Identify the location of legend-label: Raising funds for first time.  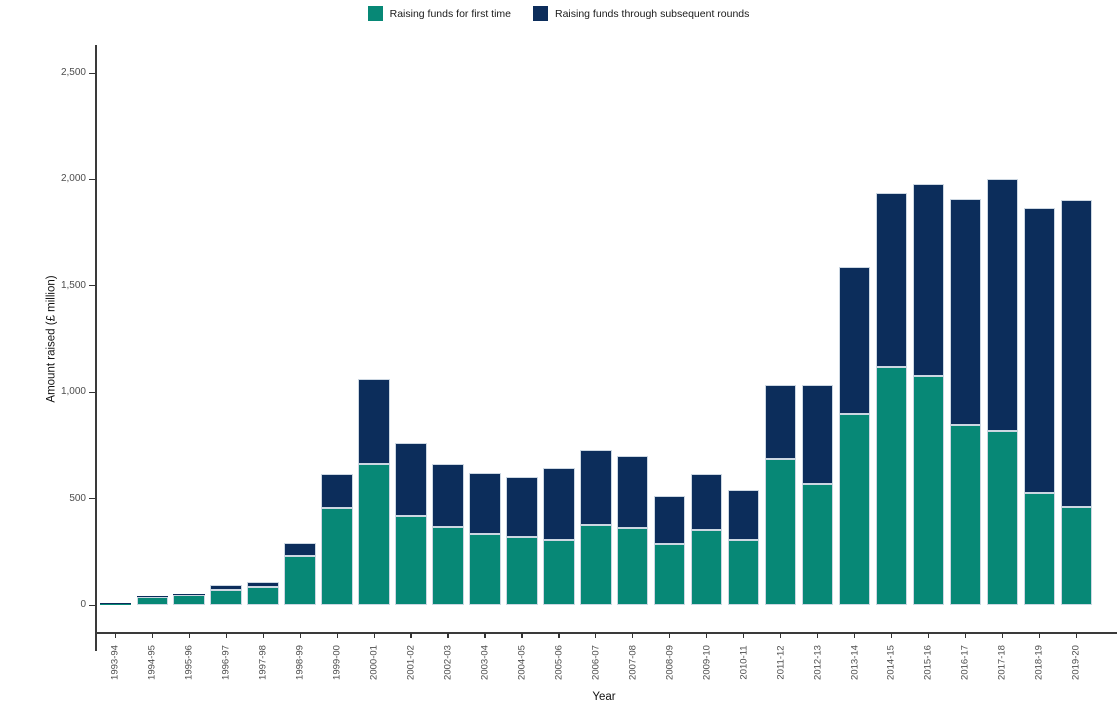
(450, 13).